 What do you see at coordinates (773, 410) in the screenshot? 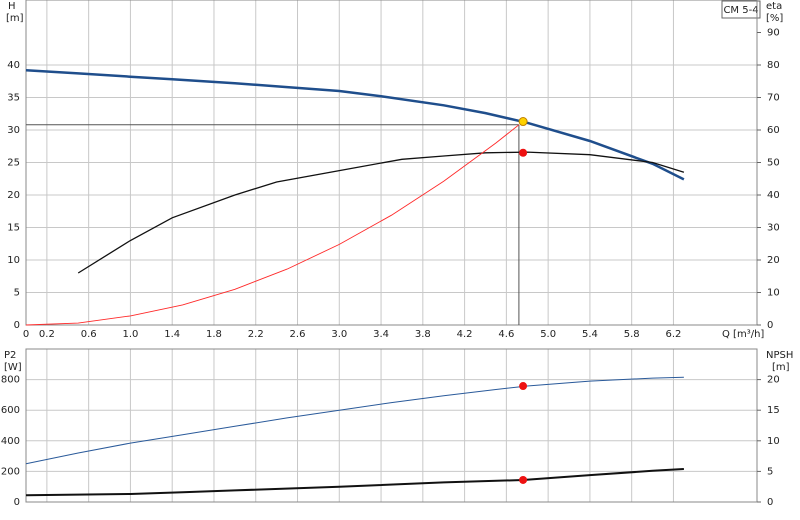
I see `y2-tick-label: 15` at bounding box center [773, 410].